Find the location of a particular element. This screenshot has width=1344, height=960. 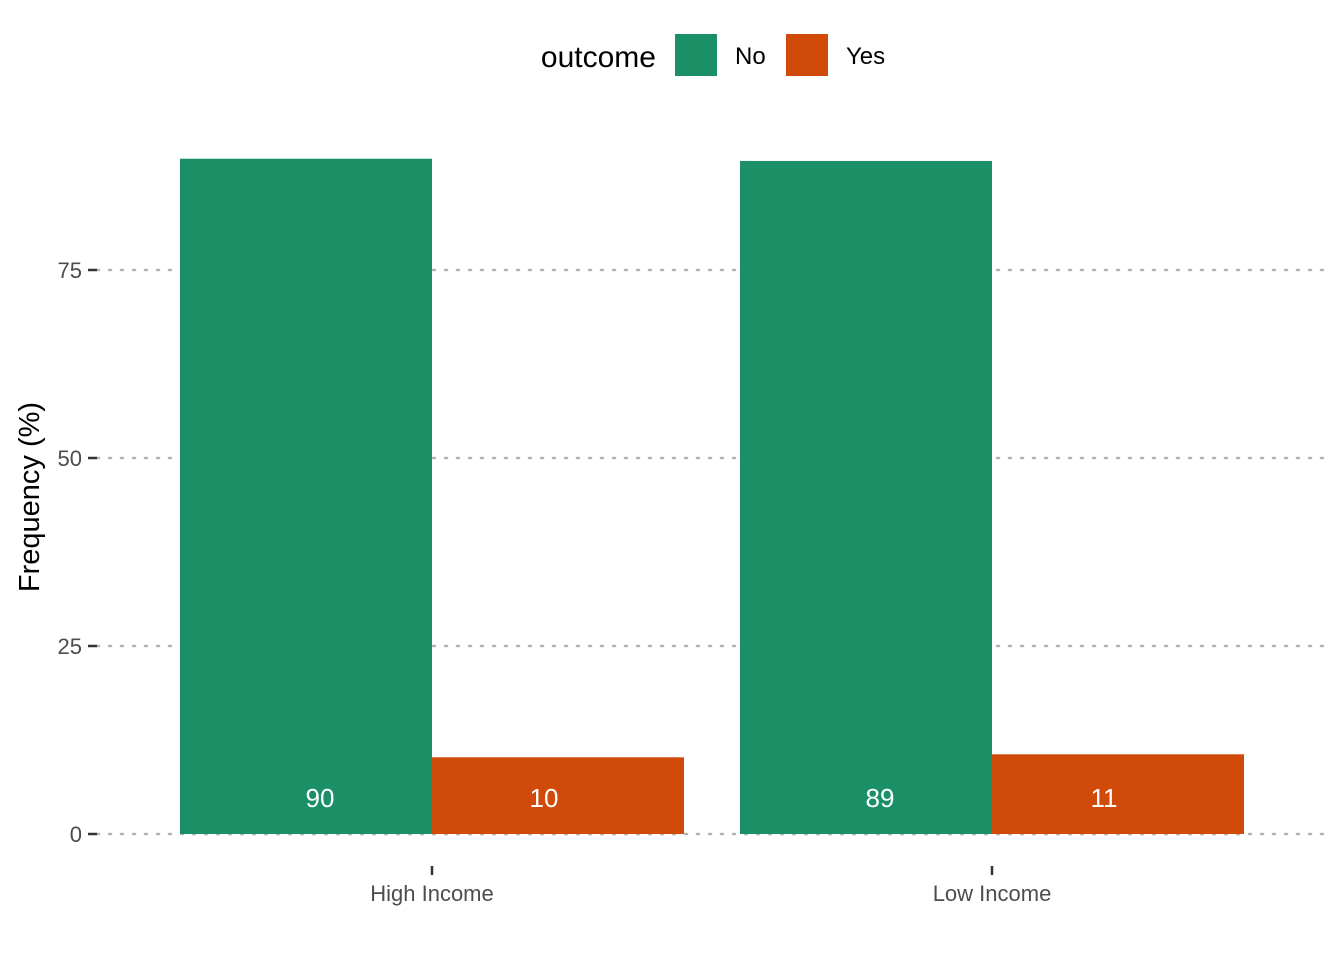

bar-yes-high-income is located at coordinates (558, 795).